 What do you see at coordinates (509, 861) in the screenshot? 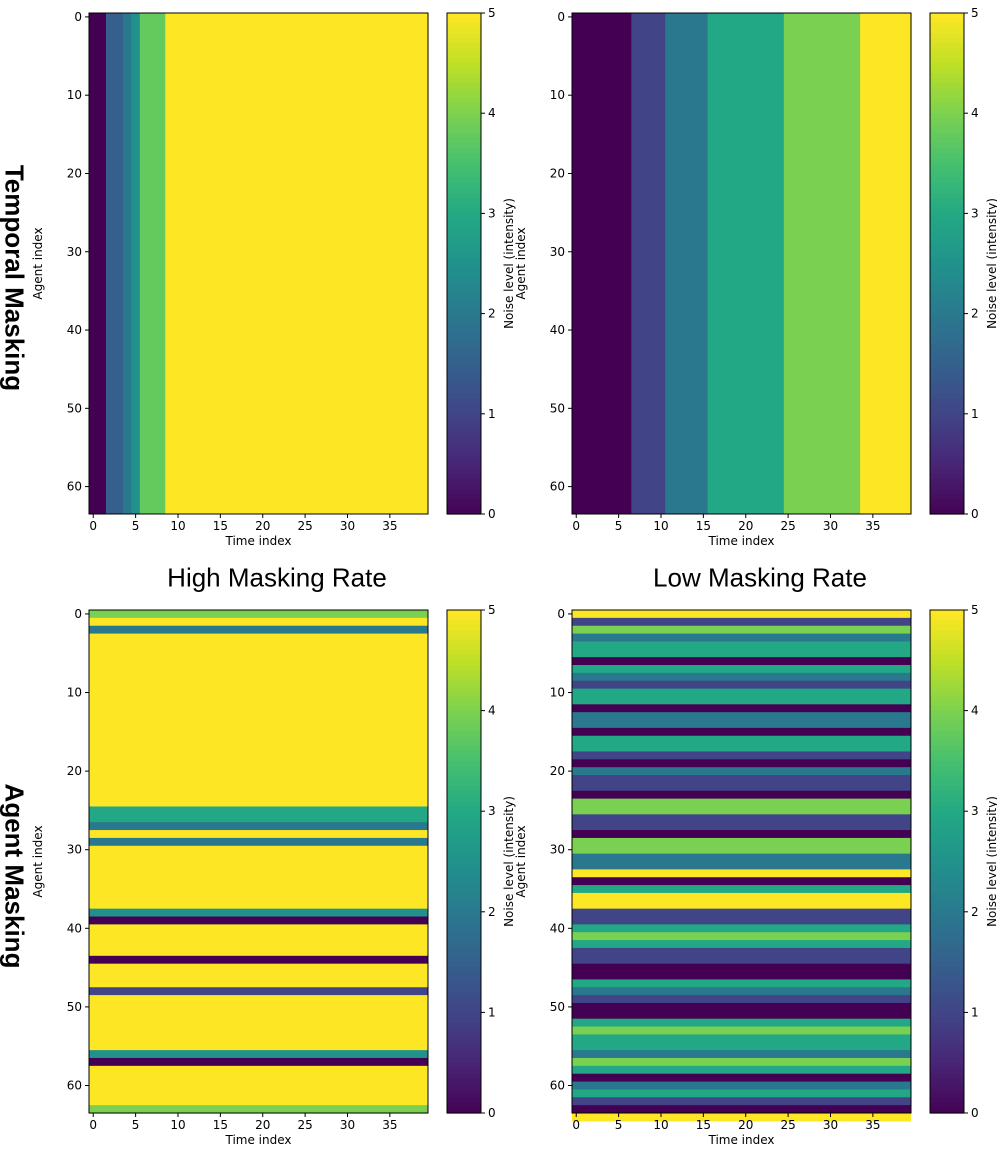
I see `colorbar-label: Noise level (intensity)` at bounding box center [509, 861].